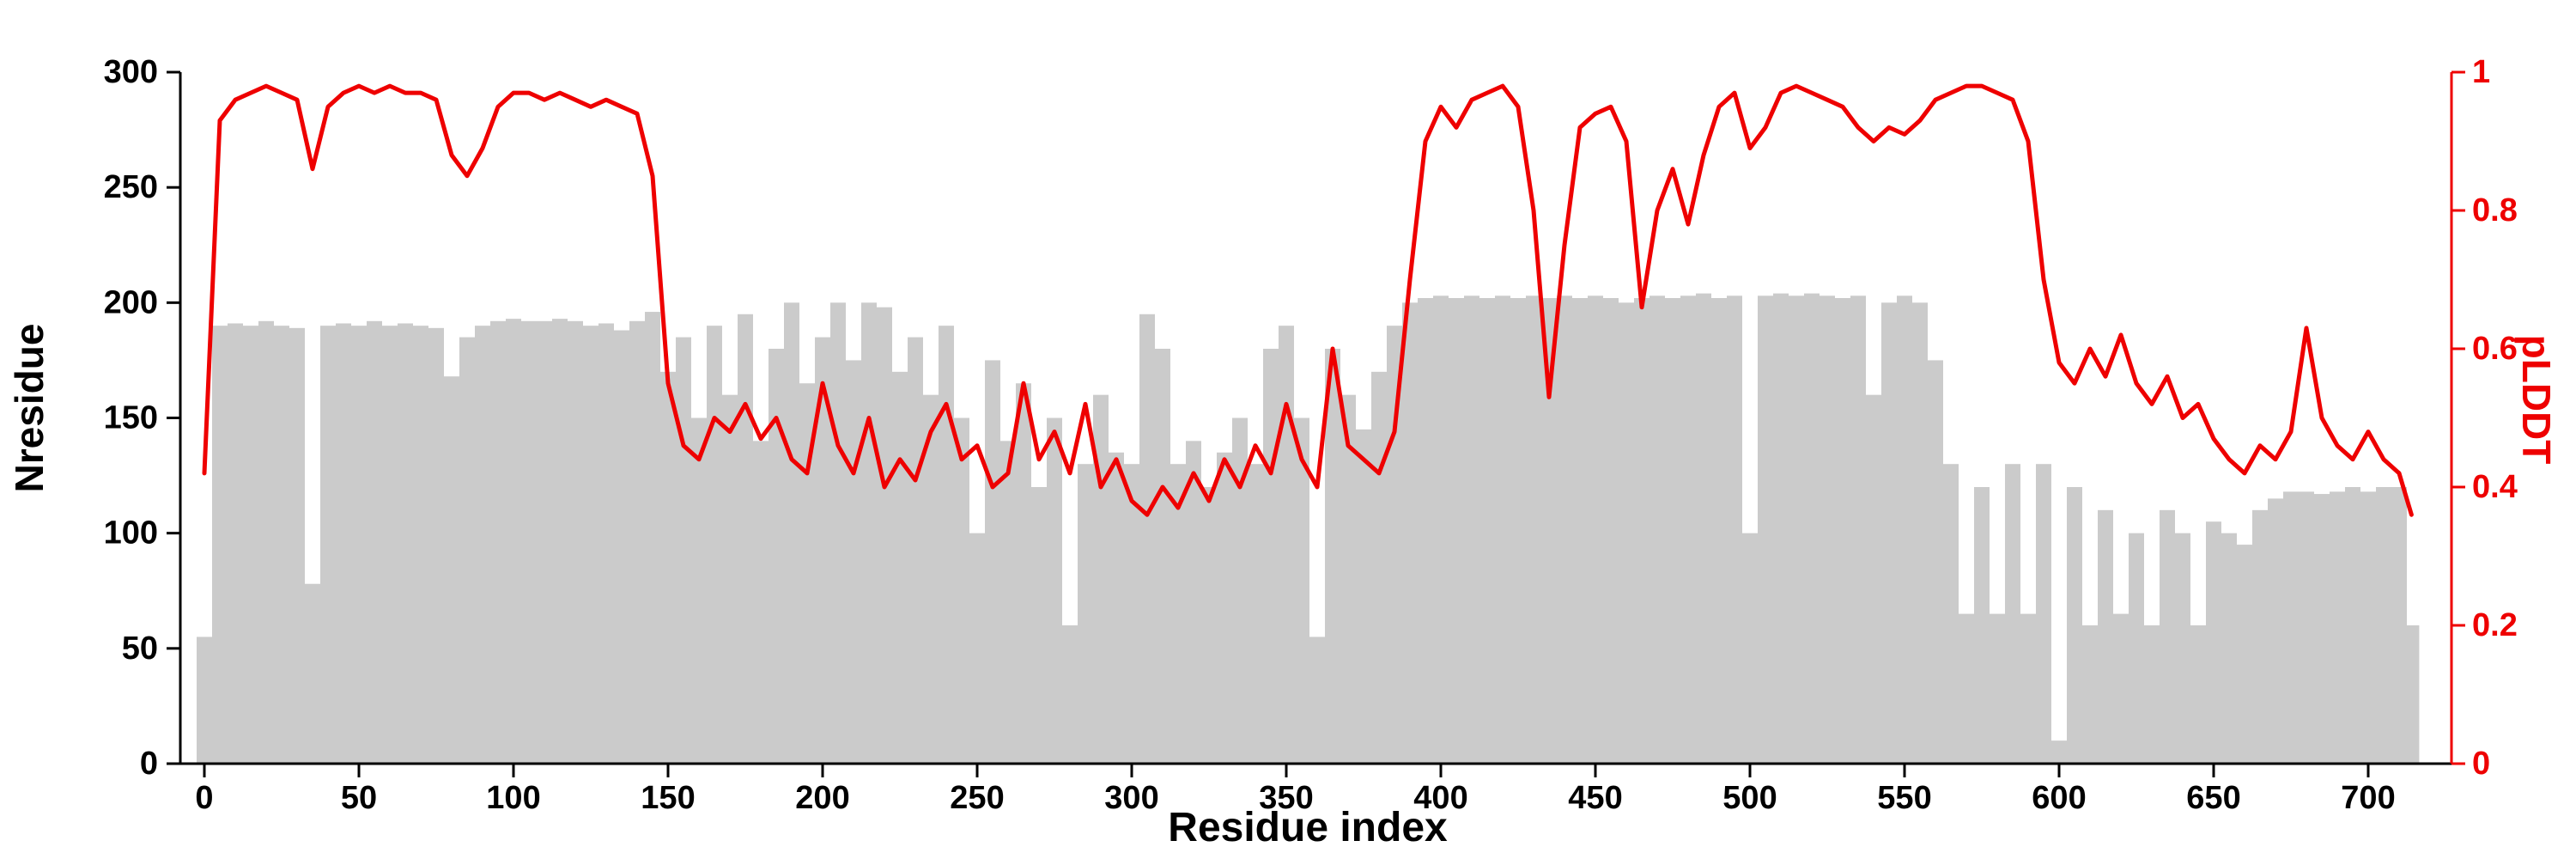 The image size is (2576, 859). What do you see at coordinates (149, 764) in the screenshot?
I see `y-left-tick-label: 0` at bounding box center [149, 764].